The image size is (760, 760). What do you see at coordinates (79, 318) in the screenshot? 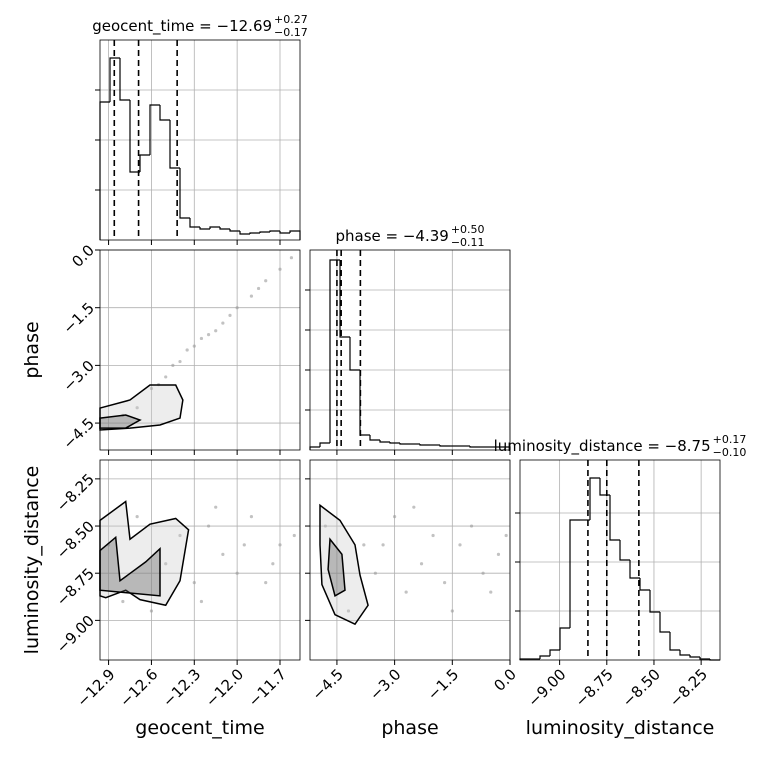
I see `y-tick-label: −1.5` at bounding box center [79, 318].